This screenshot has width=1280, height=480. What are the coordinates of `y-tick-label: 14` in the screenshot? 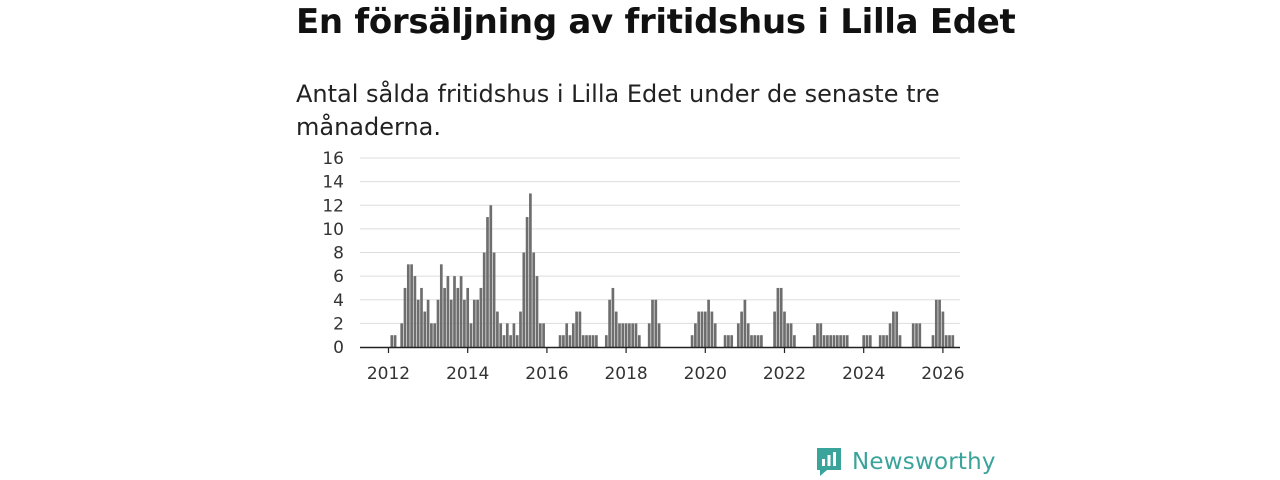 It's located at (333, 183).